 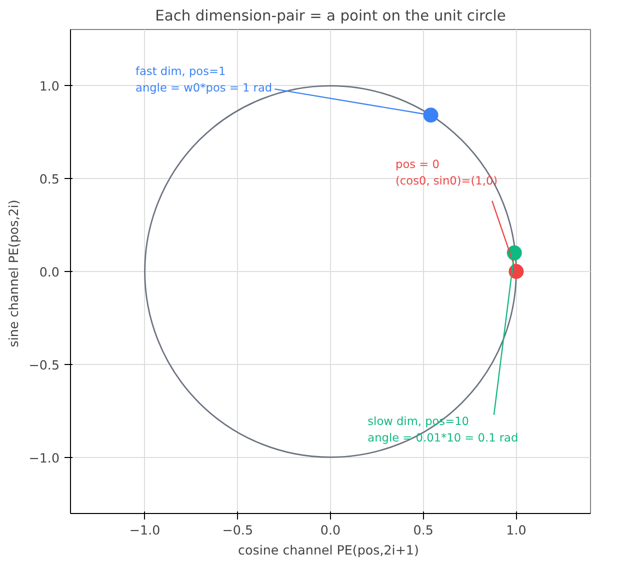 I want to click on x-tick-label: 0.5, so click(x=423, y=530).